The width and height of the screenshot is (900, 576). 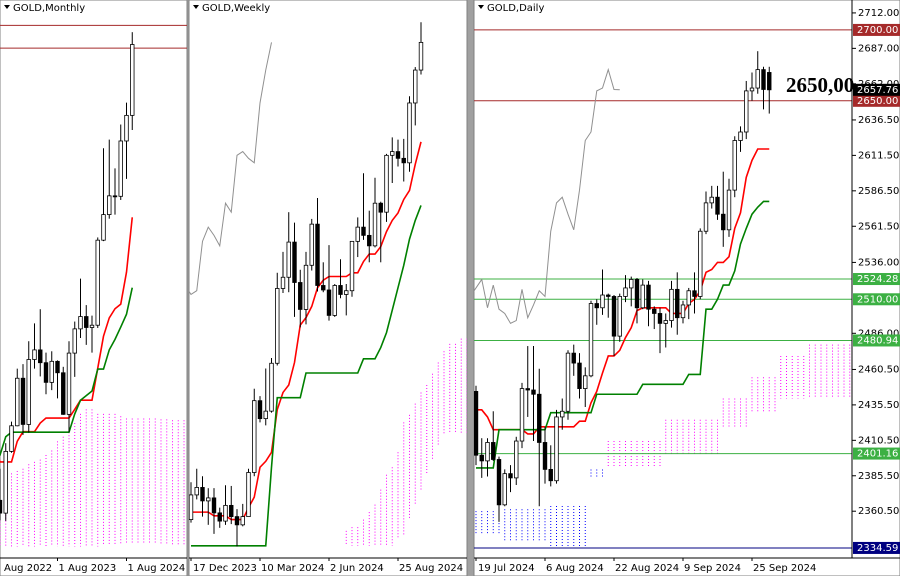 I want to click on y-tick-label: 2460.50, so click(x=878, y=369).